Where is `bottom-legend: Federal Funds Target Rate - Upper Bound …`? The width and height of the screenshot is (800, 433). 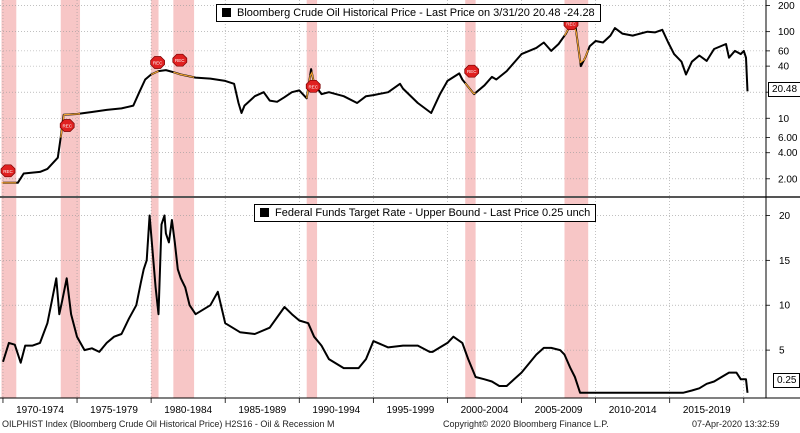 bottom-legend: Federal Funds Target Rate - Upper Bound … is located at coordinates (425, 213).